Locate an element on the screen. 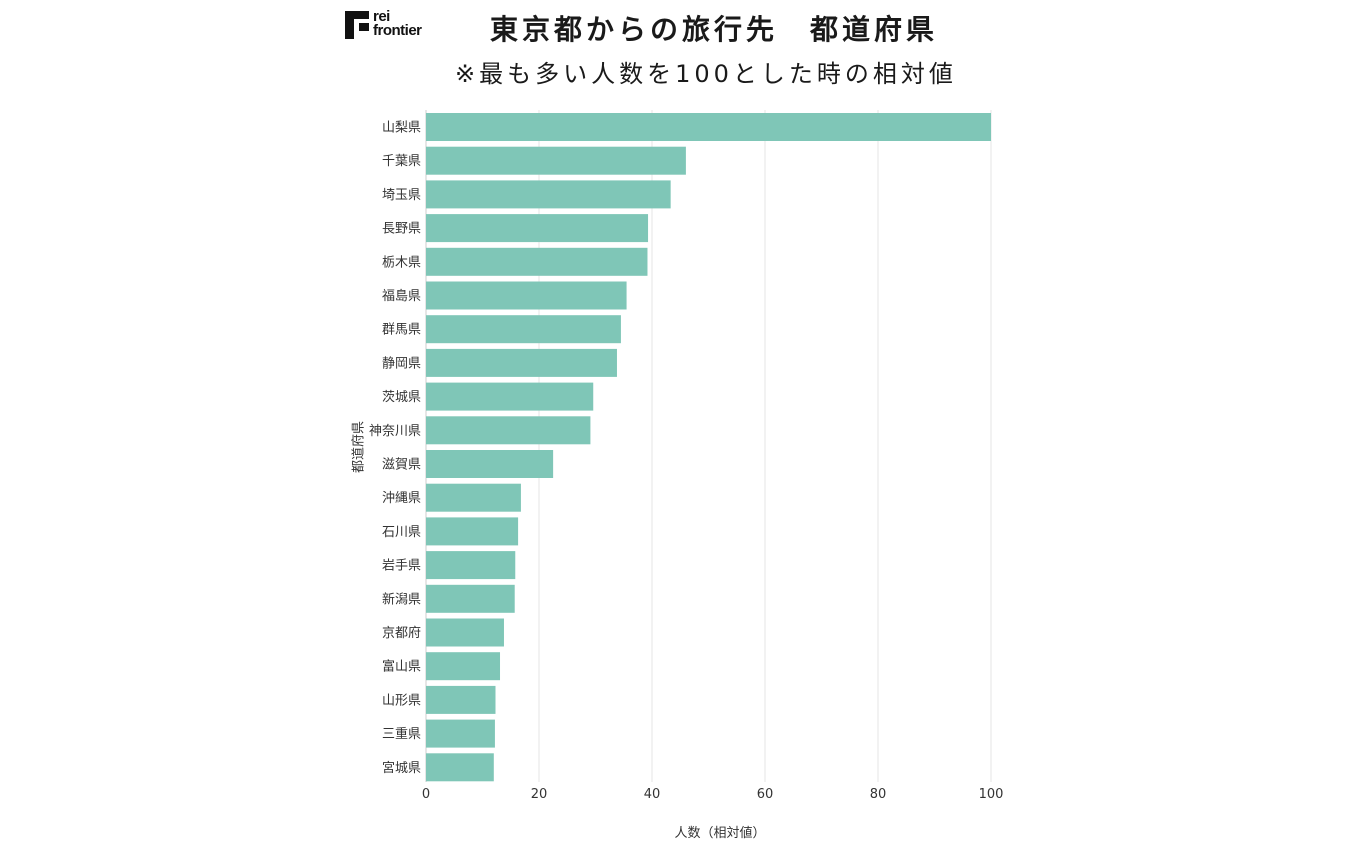 This screenshot has height=844, width=1350. y-tick-label: 滋賀県 is located at coordinates (401, 465).